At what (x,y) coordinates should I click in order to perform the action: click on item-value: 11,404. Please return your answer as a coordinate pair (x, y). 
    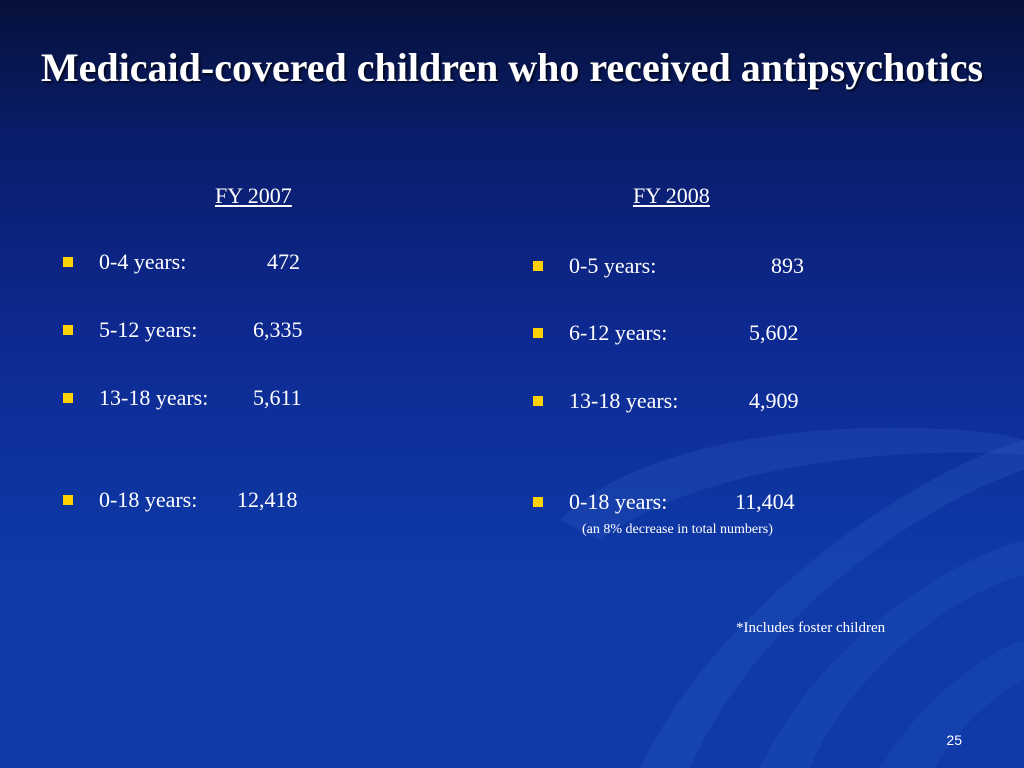
    Looking at the image, I should click on (765, 501).